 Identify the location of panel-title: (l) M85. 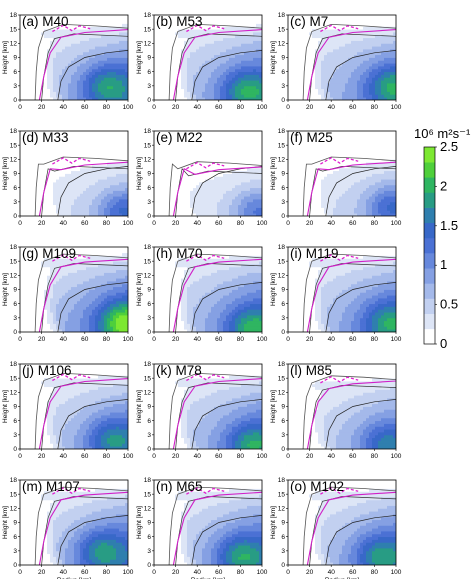
(311, 370).